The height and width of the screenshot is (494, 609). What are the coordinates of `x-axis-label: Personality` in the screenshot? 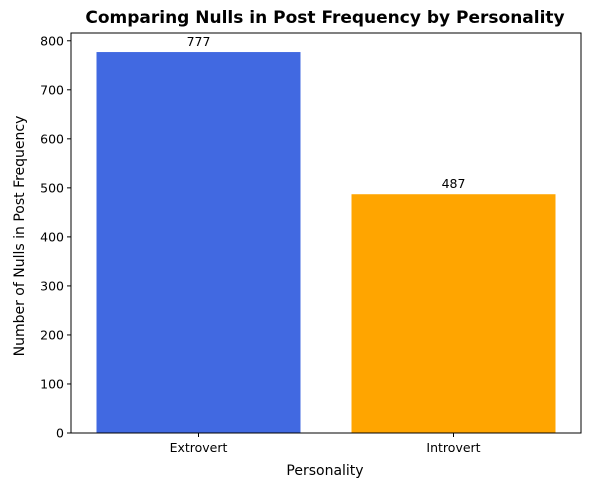 It's located at (324, 471).